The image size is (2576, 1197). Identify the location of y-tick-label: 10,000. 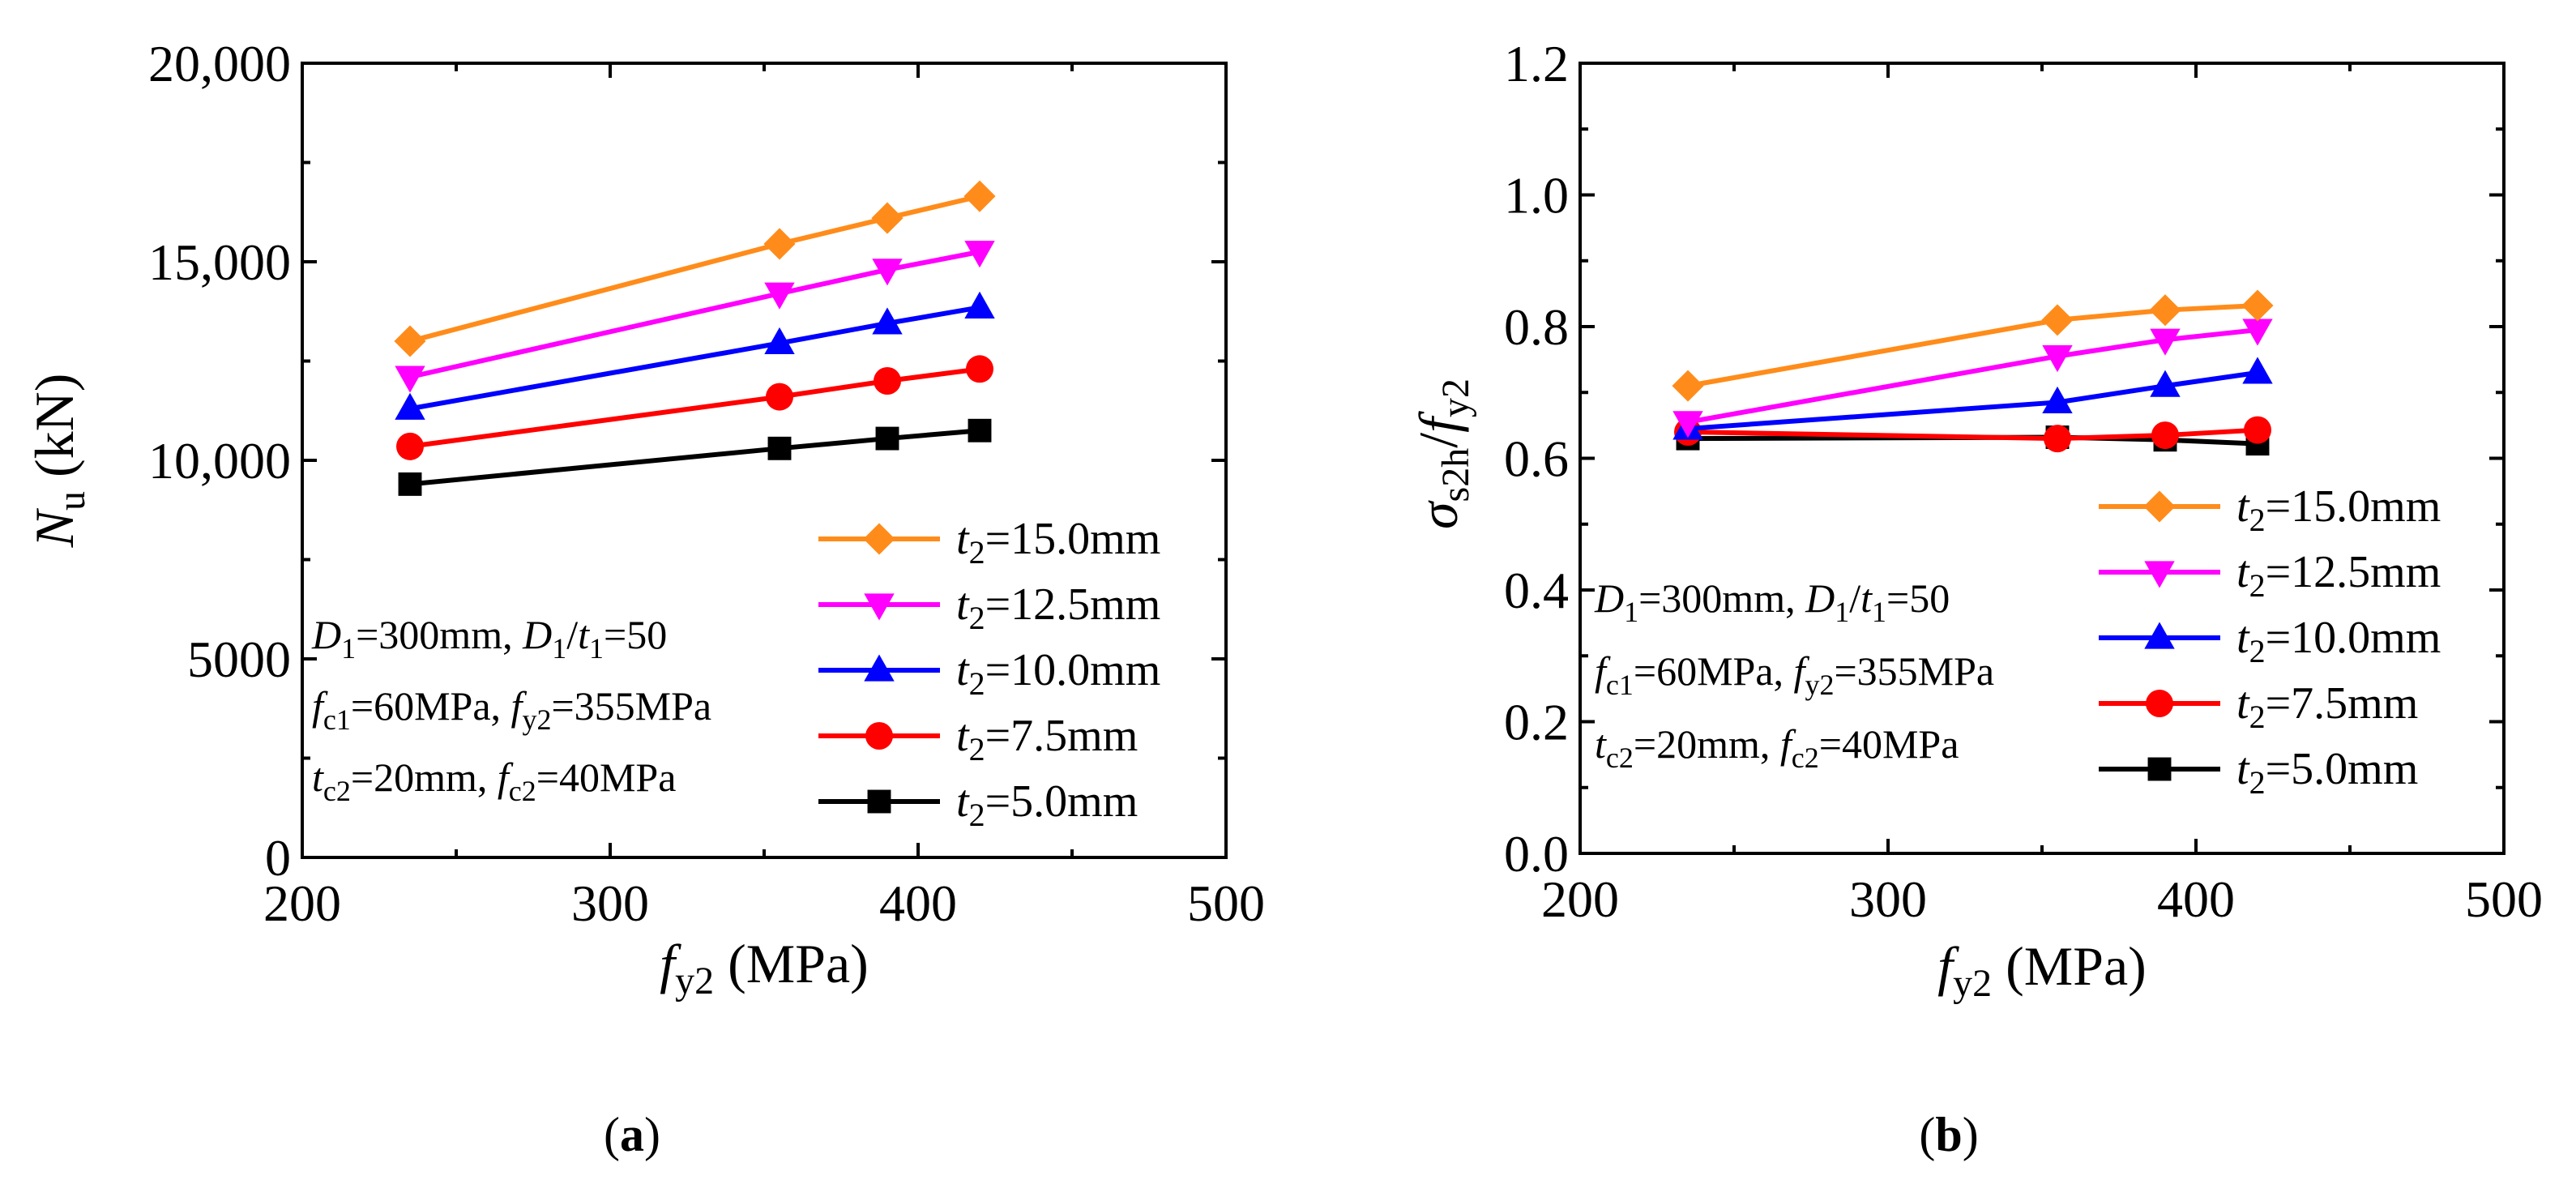
(219, 460).